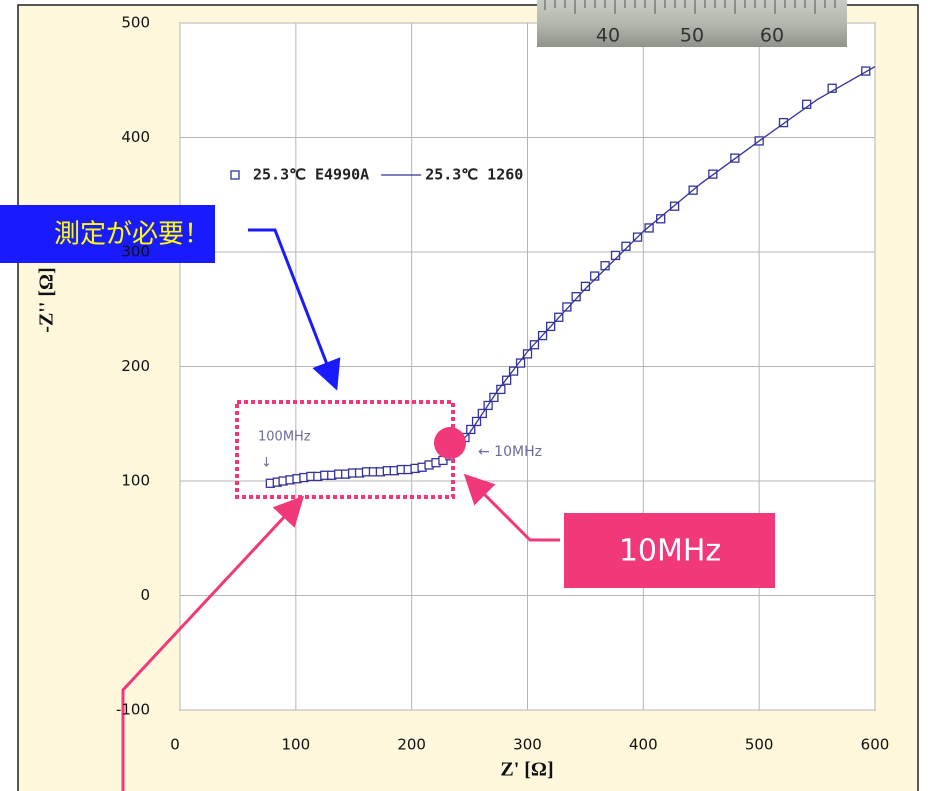 This screenshot has height=791, width=929. I want to click on x-tick-label: 100, so click(296, 745).